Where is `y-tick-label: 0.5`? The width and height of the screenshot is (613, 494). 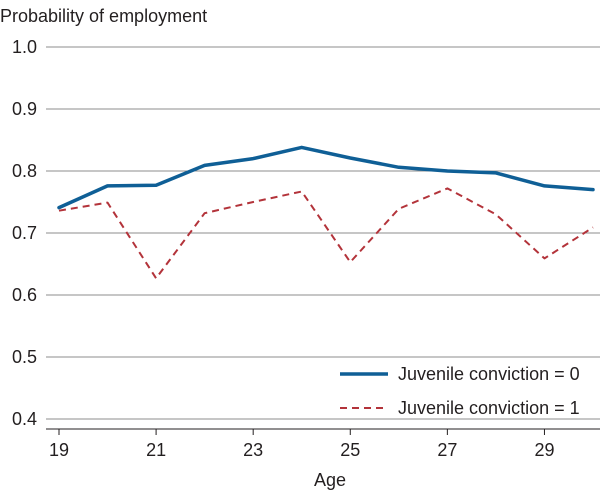
y-tick-label: 0.5 is located at coordinates (24, 357).